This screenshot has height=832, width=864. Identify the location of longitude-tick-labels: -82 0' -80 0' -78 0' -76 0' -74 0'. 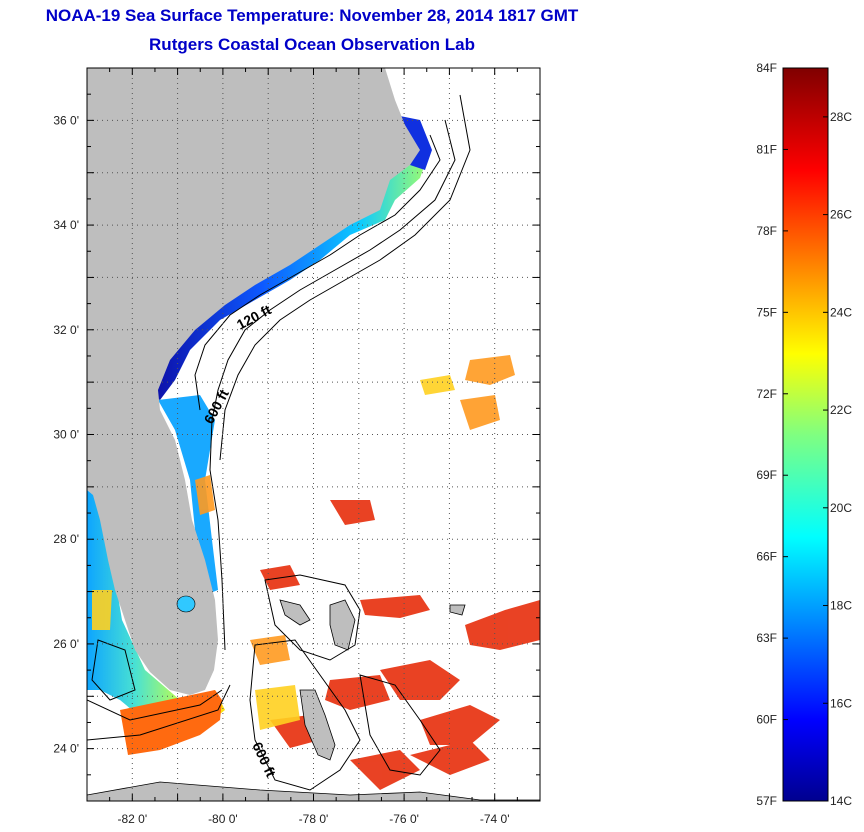
(313, 819).